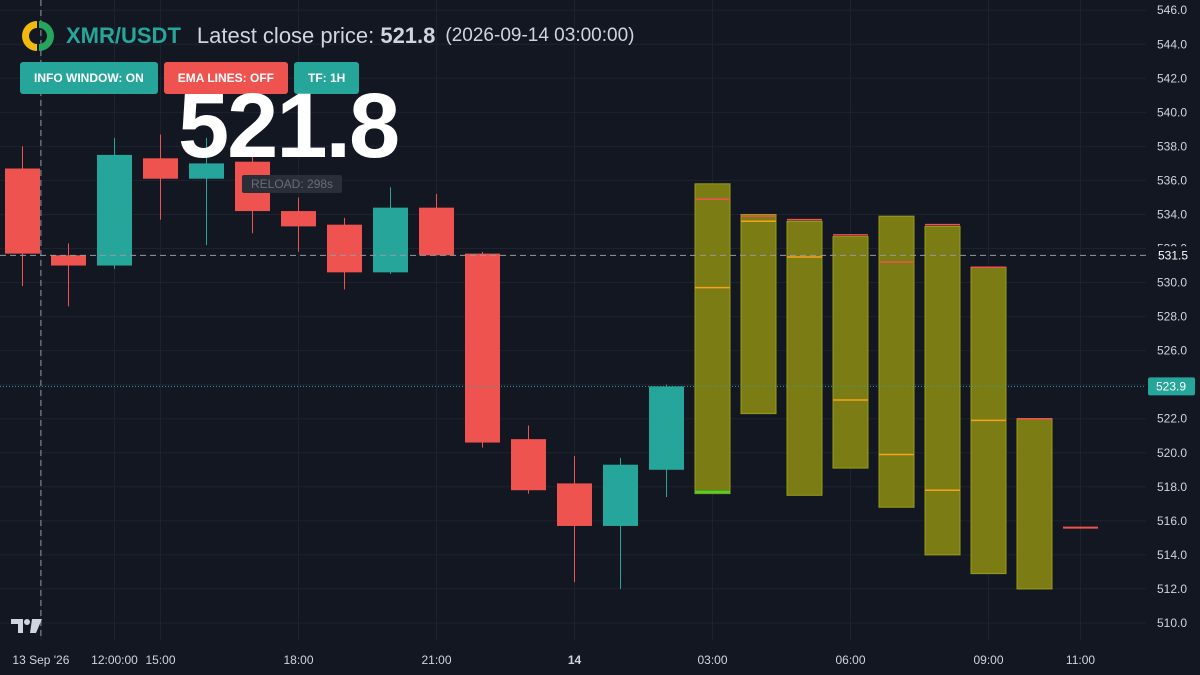 Image resolution: width=1200 pixels, height=675 pixels. I want to click on x-tick-label: 18:00, so click(298, 660).